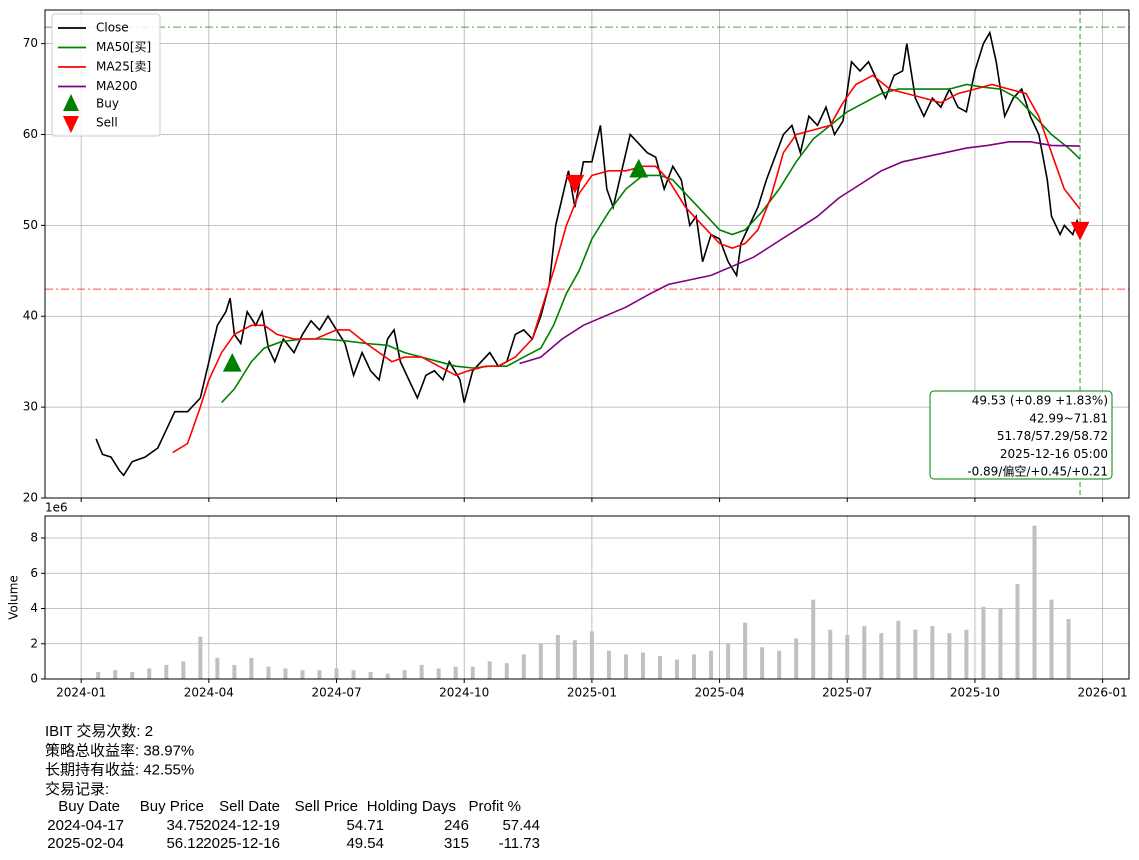  What do you see at coordinates (209, 693) in the screenshot?
I see `x-tick-label: 2024-04` at bounding box center [209, 693].